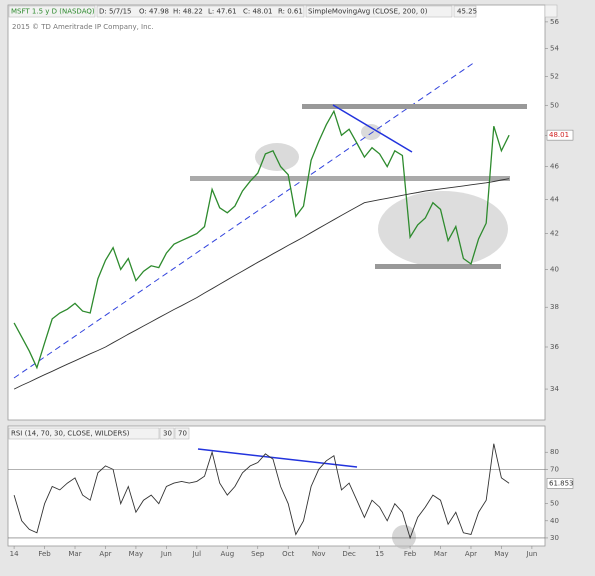  Describe the element at coordinates (154, 12) in the screenshot. I see `header-open: O: 47.98` at that location.